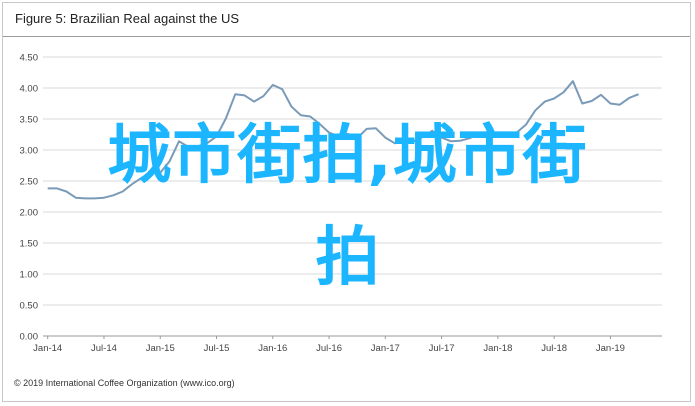 Image resolution: width=695 pixels, height=406 pixels. I want to click on x-tick-label: Jan-18, so click(497, 348).